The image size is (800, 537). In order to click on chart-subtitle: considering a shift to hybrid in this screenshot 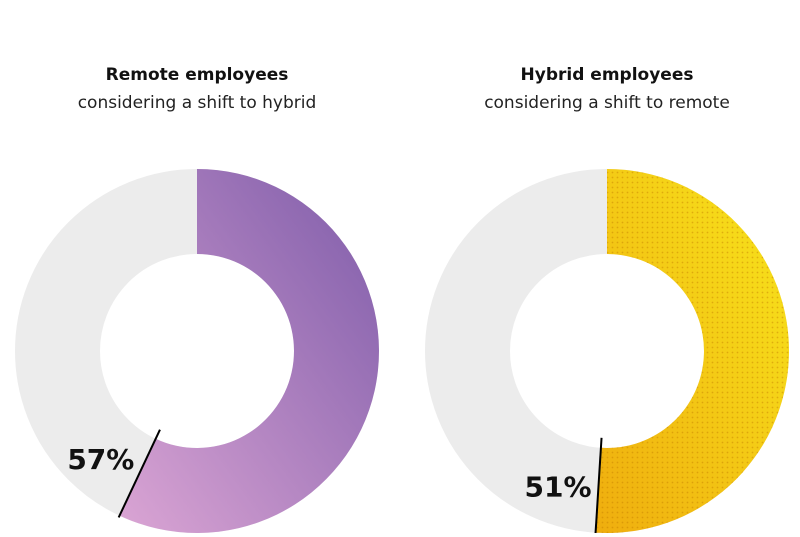, I will do `click(197, 103)`.